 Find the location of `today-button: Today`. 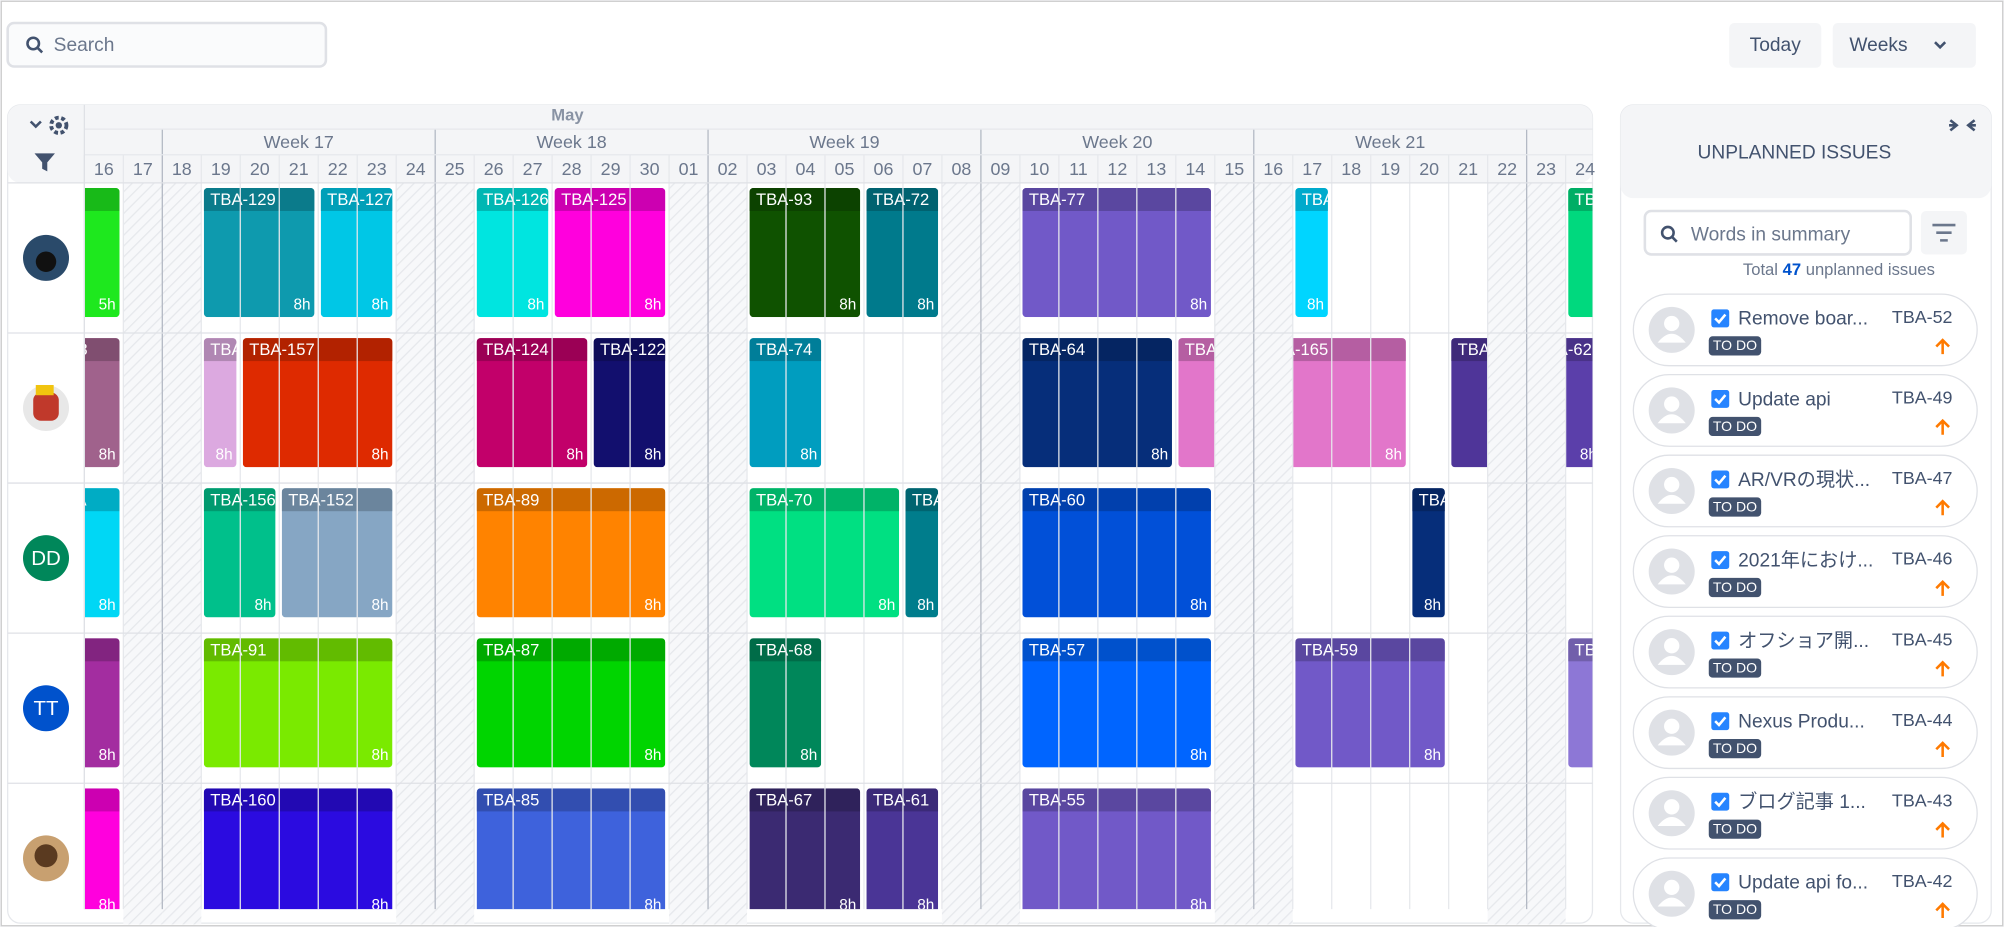

today-button: Today is located at coordinates (1775, 45).